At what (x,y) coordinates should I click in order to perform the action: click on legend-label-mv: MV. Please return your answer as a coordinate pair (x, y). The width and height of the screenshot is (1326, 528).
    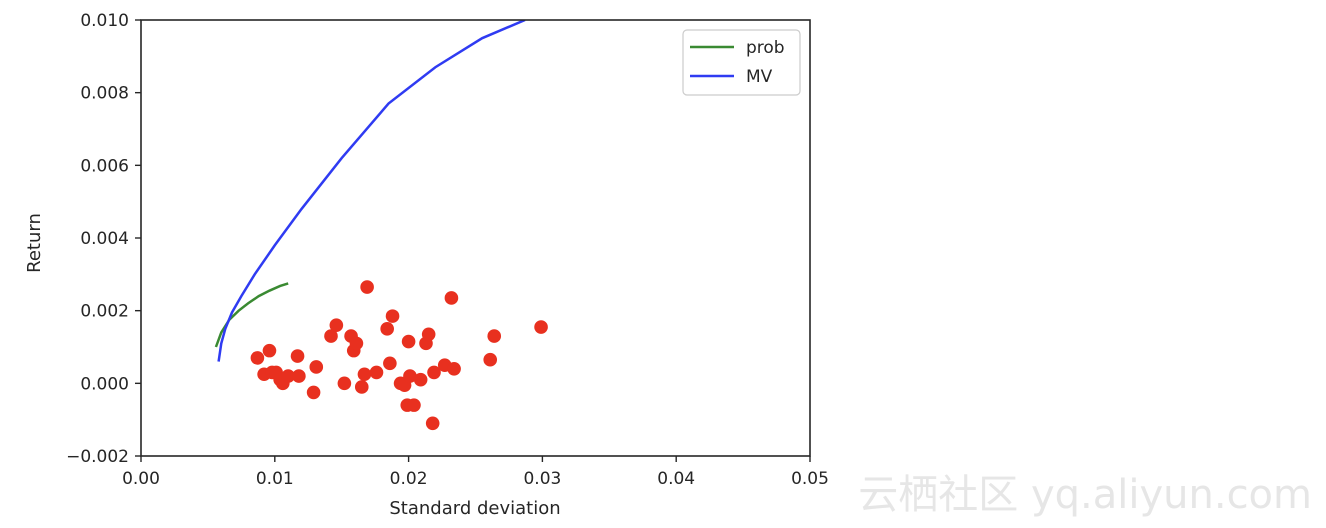
    Looking at the image, I should click on (759, 77).